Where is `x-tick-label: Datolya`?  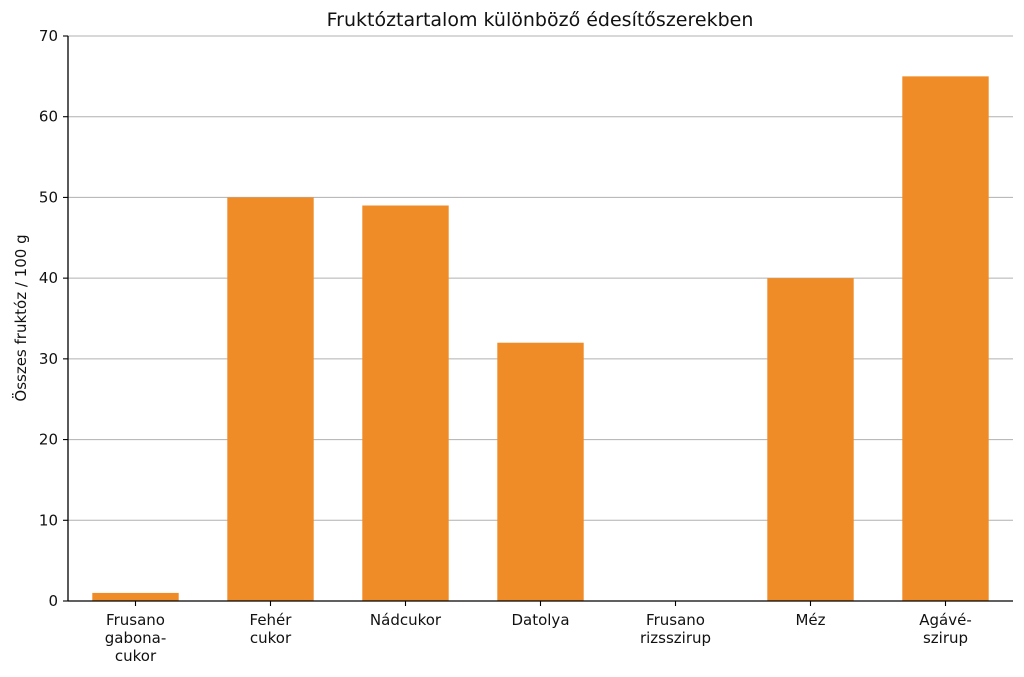
x-tick-label: Datolya is located at coordinates (540, 620).